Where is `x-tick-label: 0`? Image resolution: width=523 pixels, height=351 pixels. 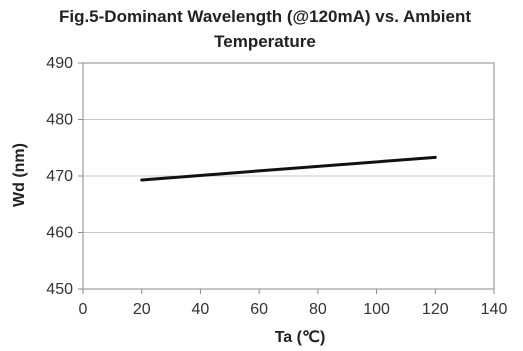
x-tick-label: 0 is located at coordinates (83, 309).